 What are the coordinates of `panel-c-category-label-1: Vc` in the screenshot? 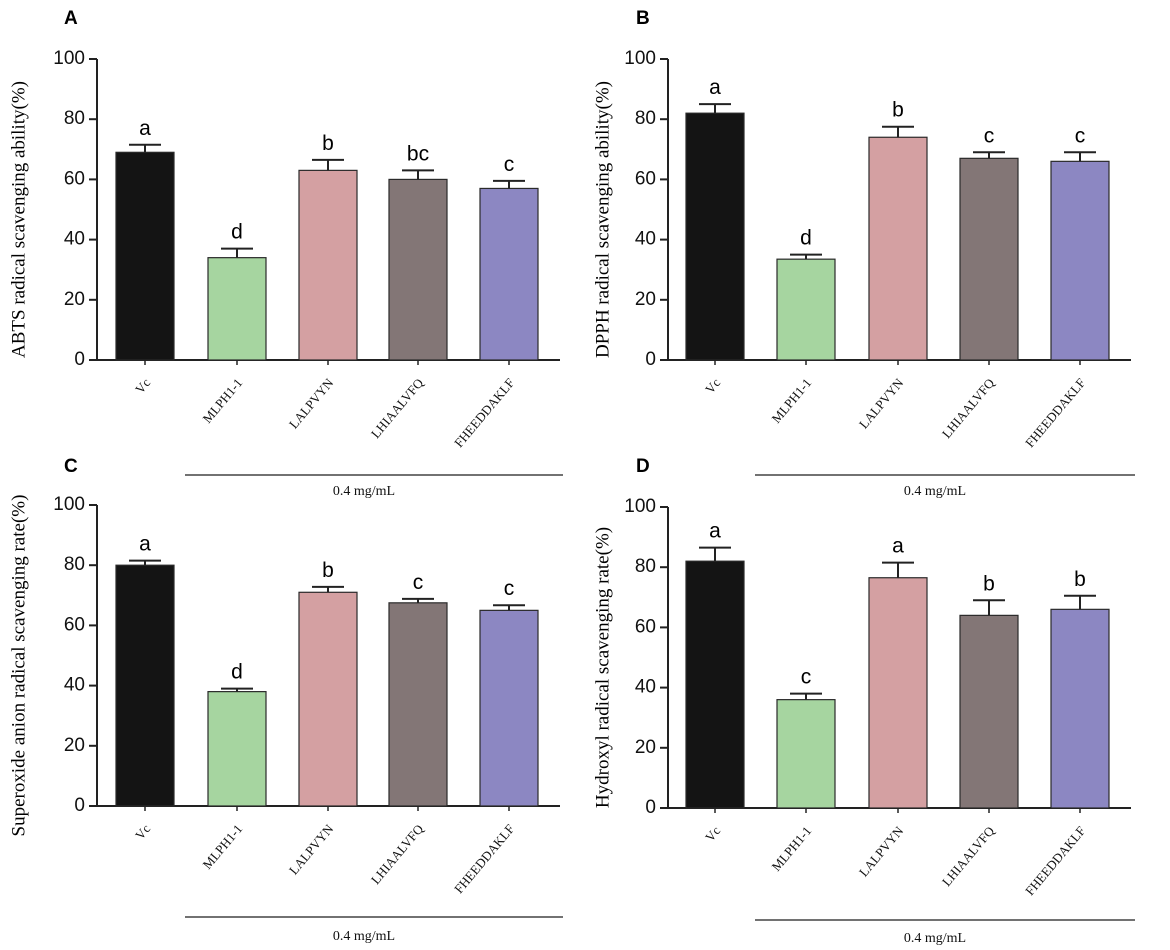 It's located at (142, 831).